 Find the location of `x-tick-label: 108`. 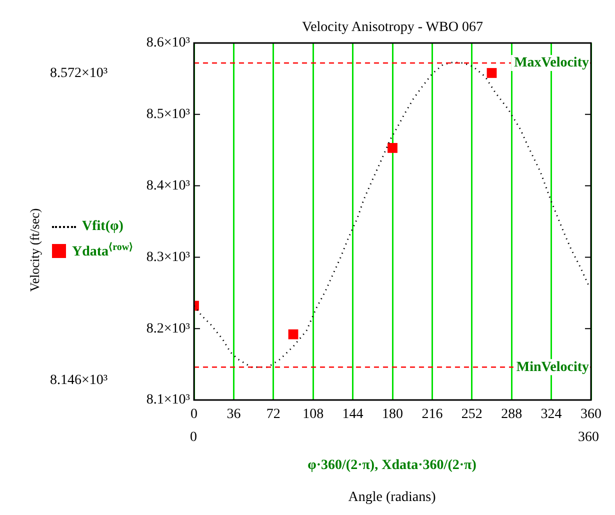

x-tick-label: 108 is located at coordinates (313, 414).